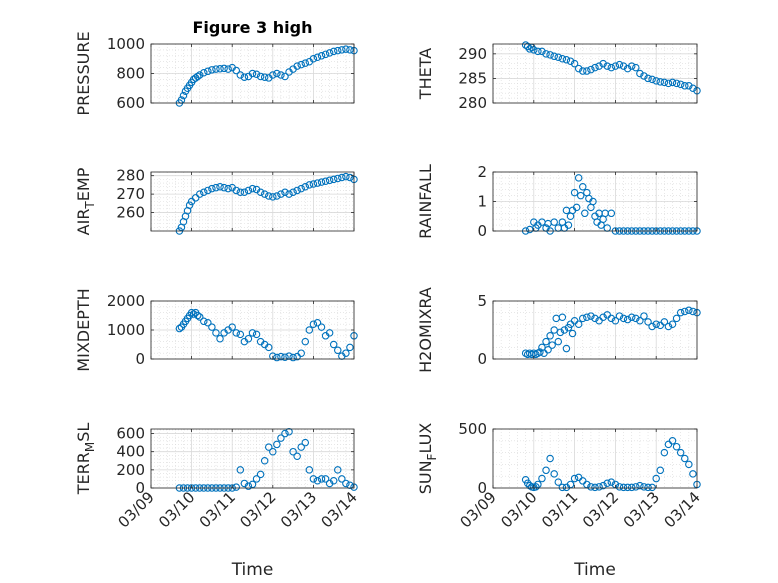  Describe the element at coordinates (682, 509) in the screenshot. I see `sun-flux-x-tick-label: 03/14` at that location.